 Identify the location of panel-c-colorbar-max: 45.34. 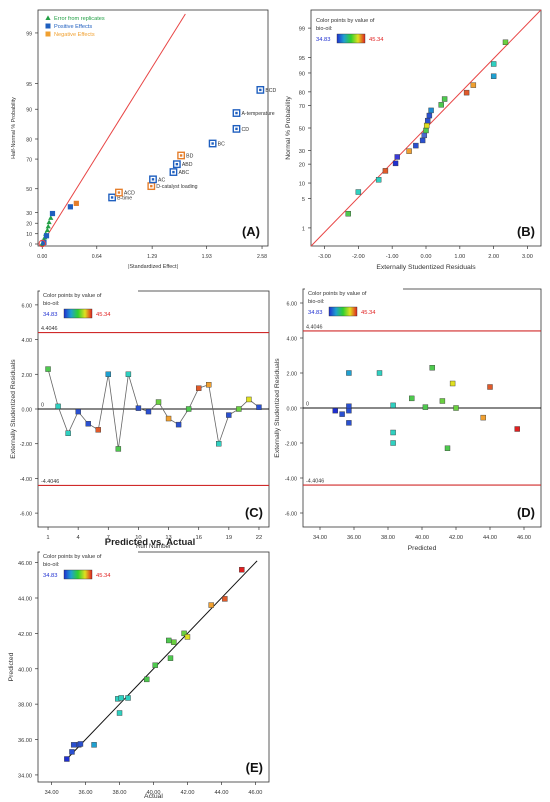
(103, 315).